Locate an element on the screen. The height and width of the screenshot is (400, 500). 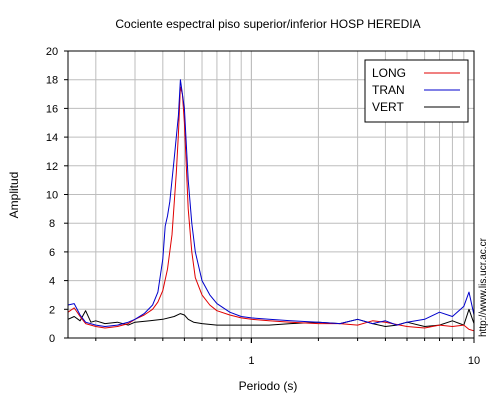
y-tick-label: 18 is located at coordinates (52, 81).